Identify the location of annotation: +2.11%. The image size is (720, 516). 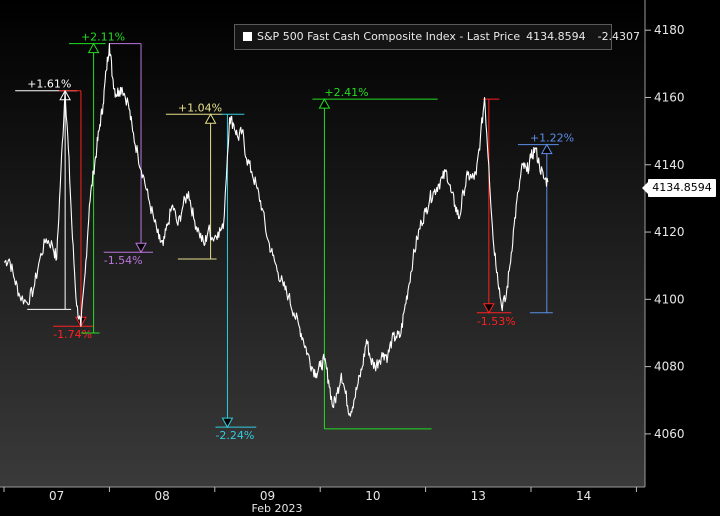
(96, 182).